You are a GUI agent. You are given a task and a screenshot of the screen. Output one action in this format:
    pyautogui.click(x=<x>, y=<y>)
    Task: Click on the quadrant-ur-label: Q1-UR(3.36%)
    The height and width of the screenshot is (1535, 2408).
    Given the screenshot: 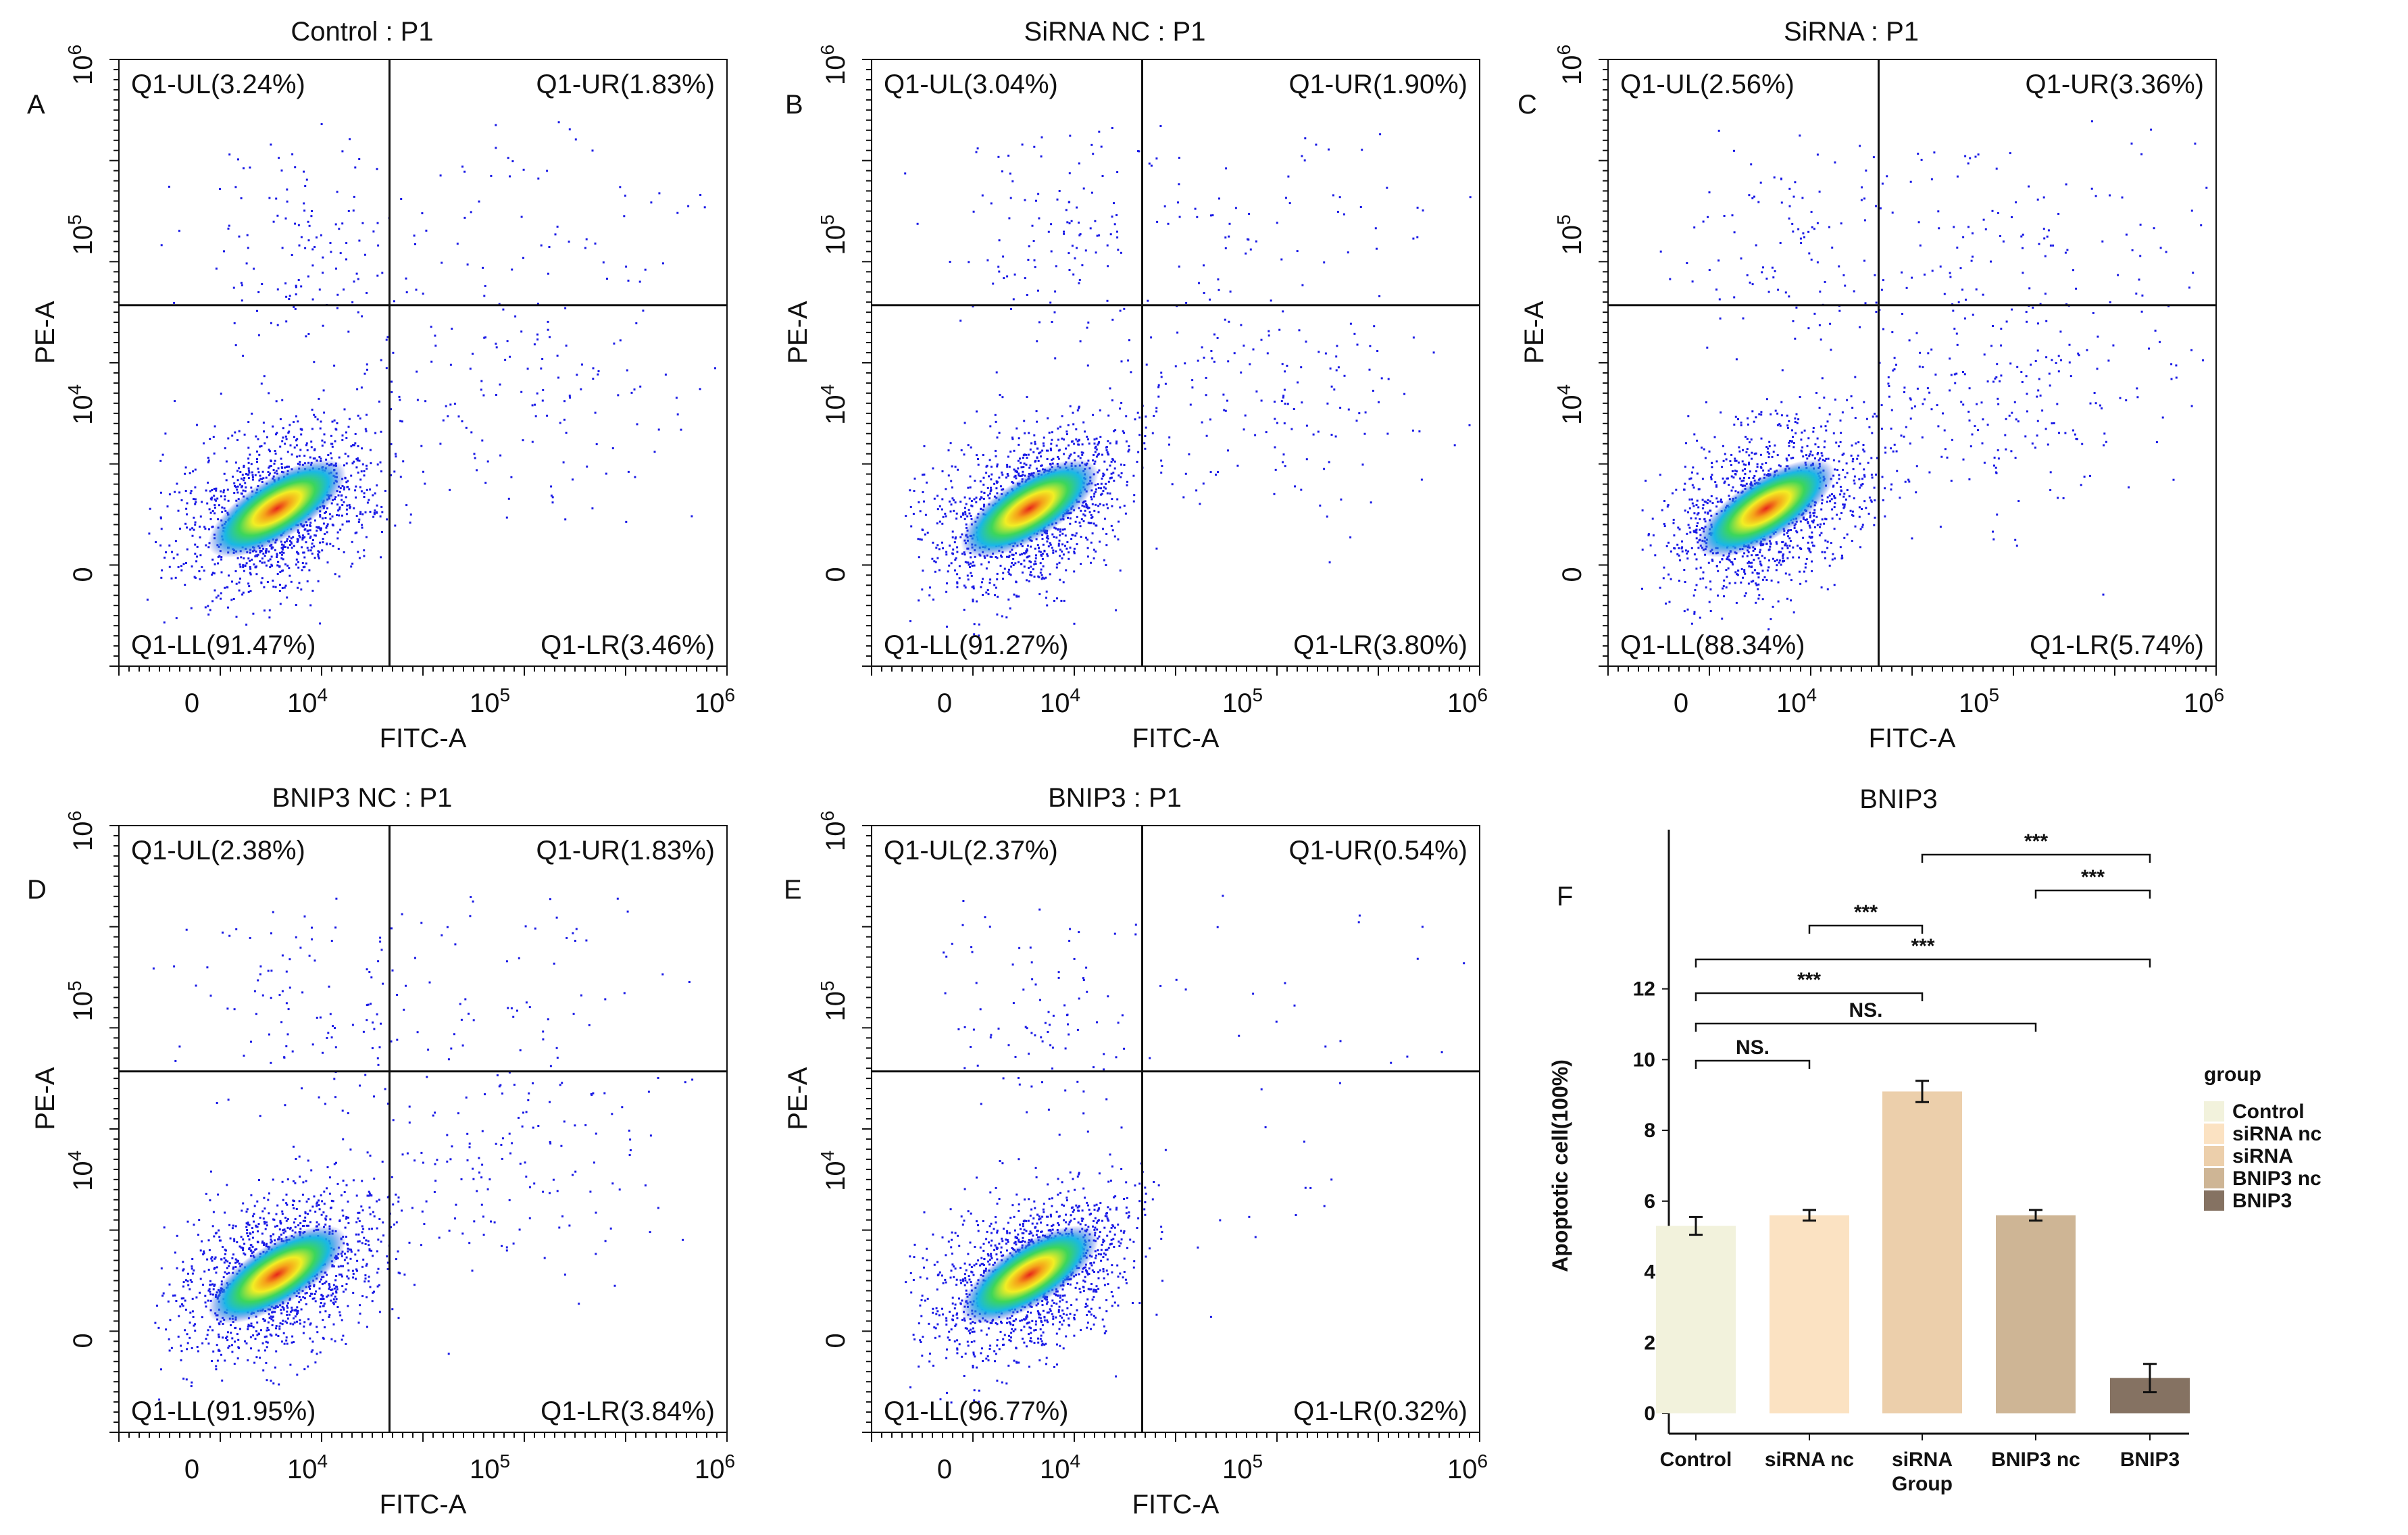 What is the action you would take?
    pyautogui.click(x=2115, y=85)
    